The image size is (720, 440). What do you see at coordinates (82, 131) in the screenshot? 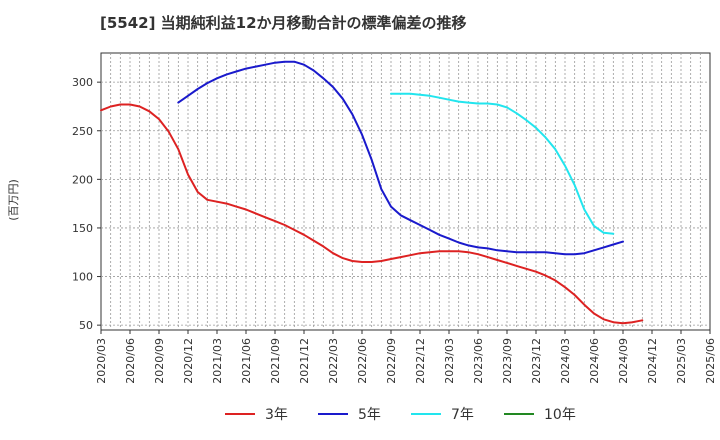
I see `y-tick-label: 250` at bounding box center [82, 131].